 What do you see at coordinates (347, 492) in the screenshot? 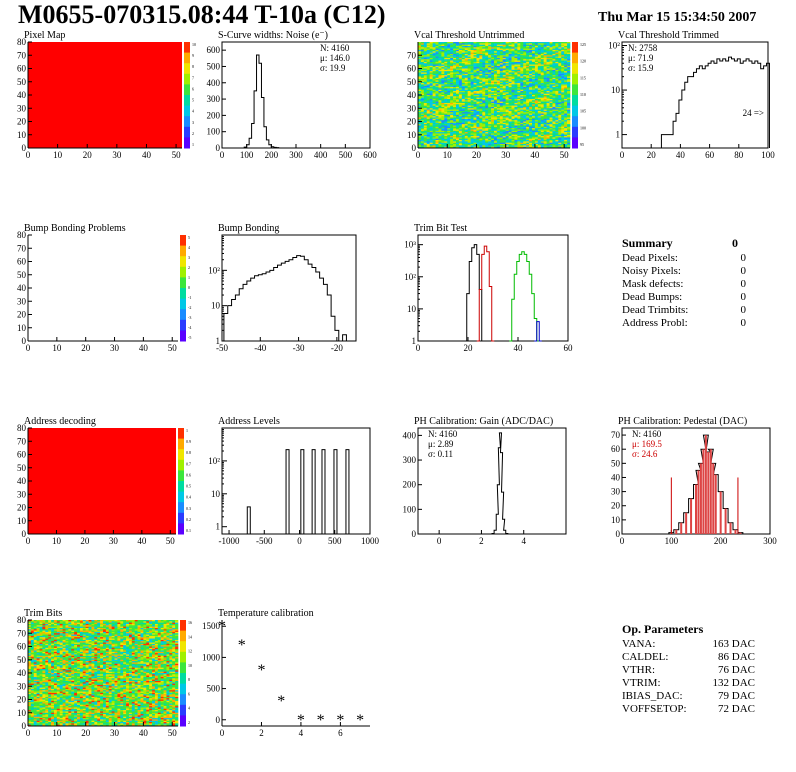
I see `address-level-bar` at bounding box center [347, 492].